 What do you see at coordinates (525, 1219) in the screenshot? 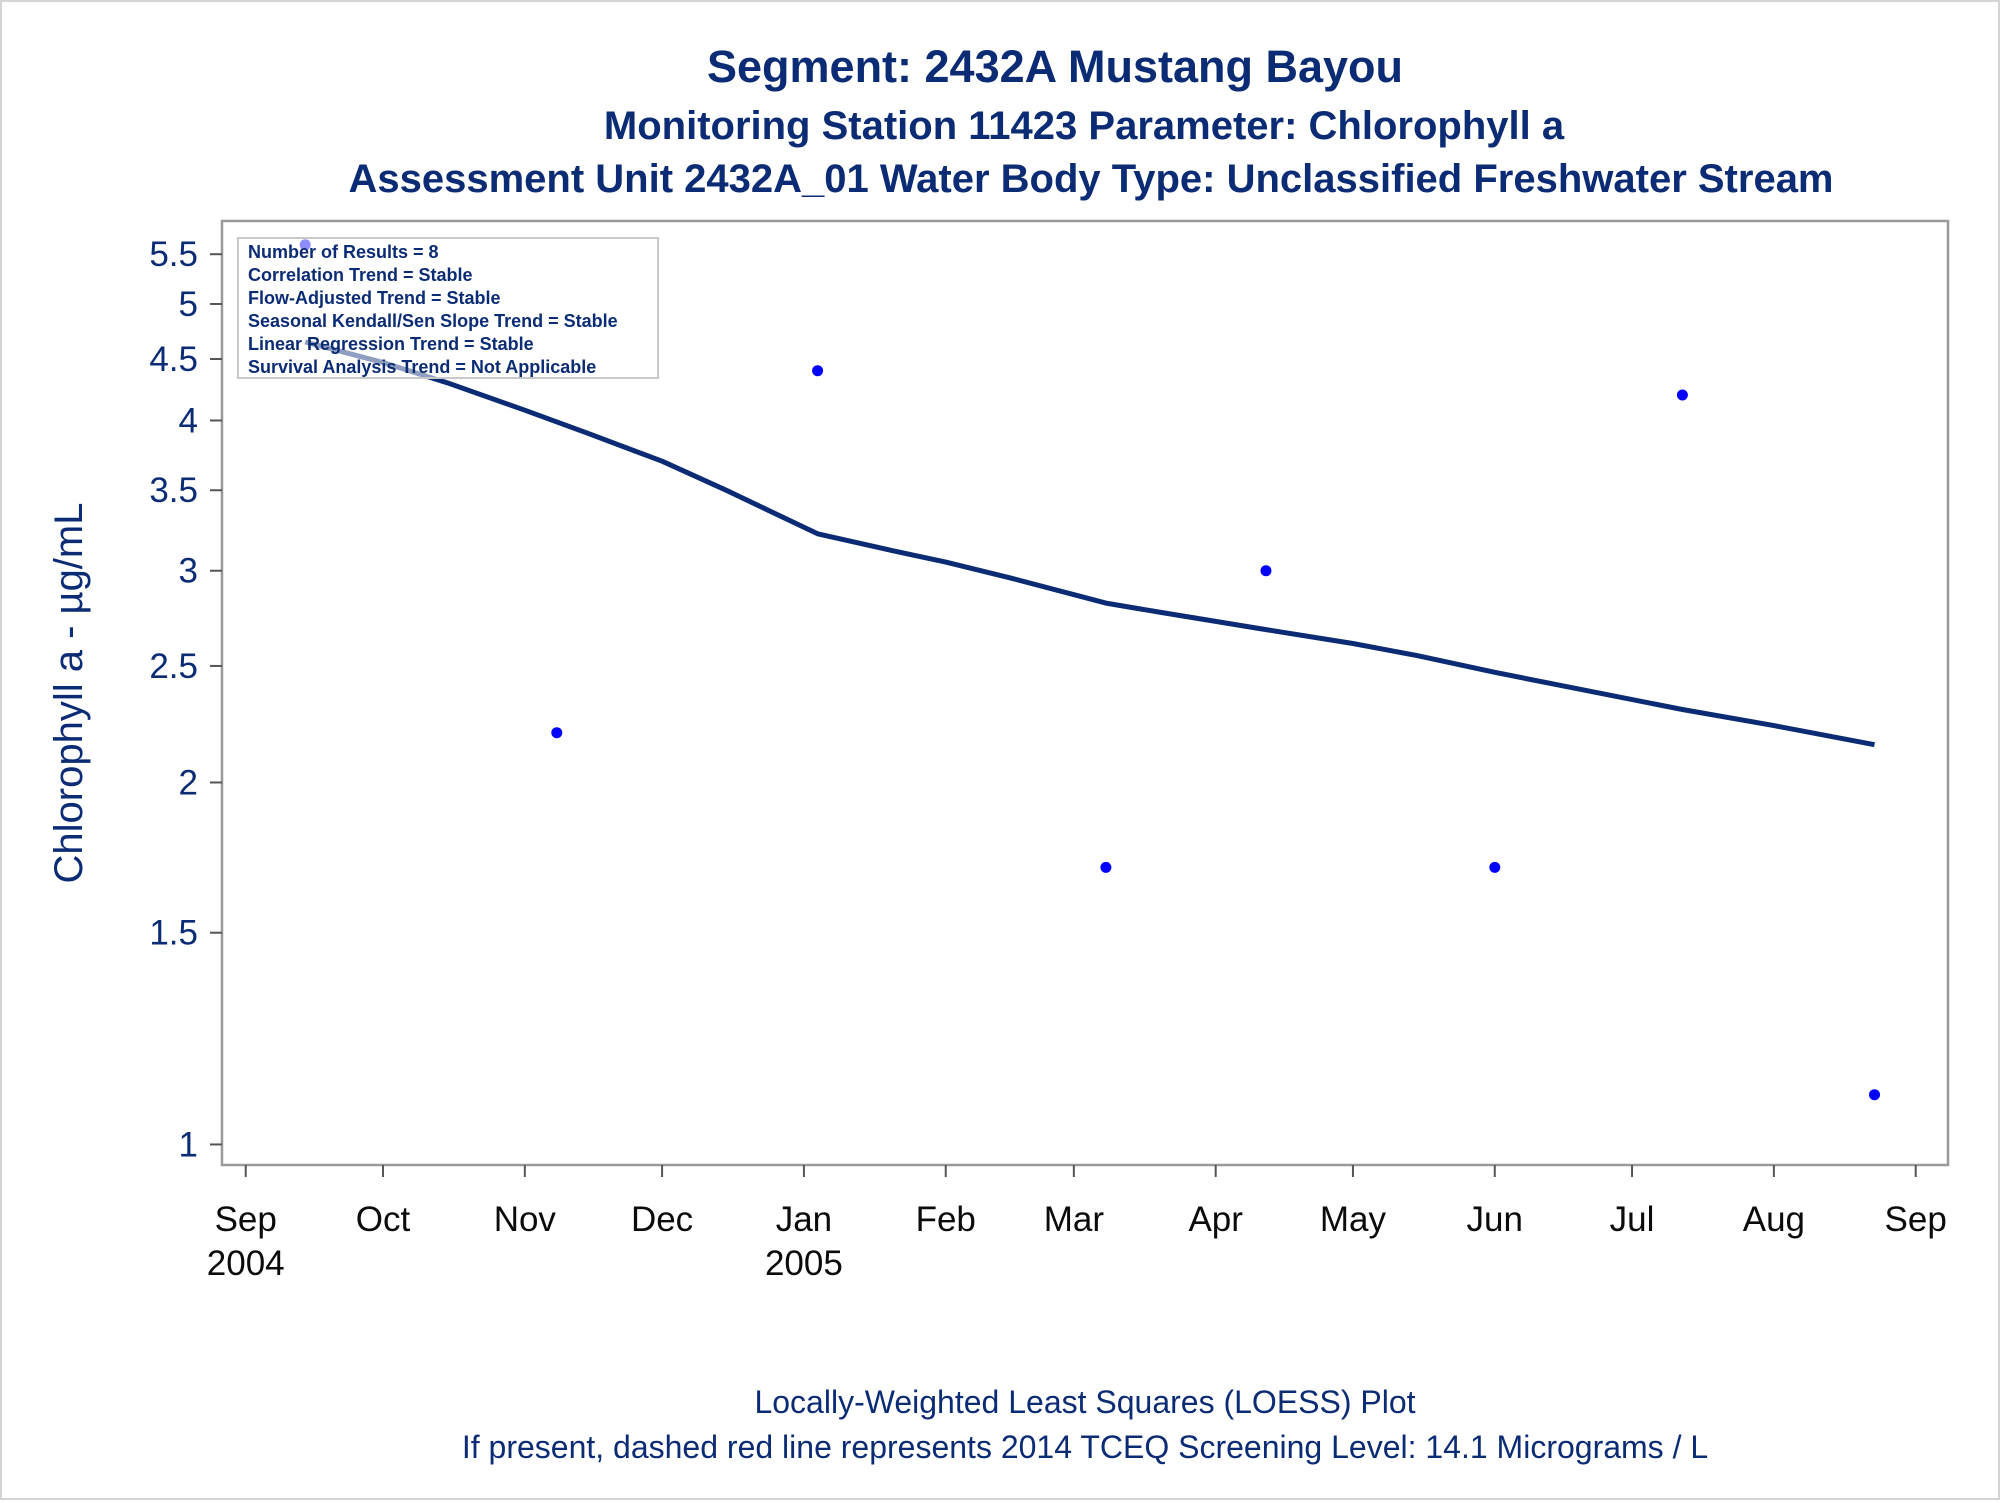
I see `x-tick-label: Nov` at bounding box center [525, 1219].